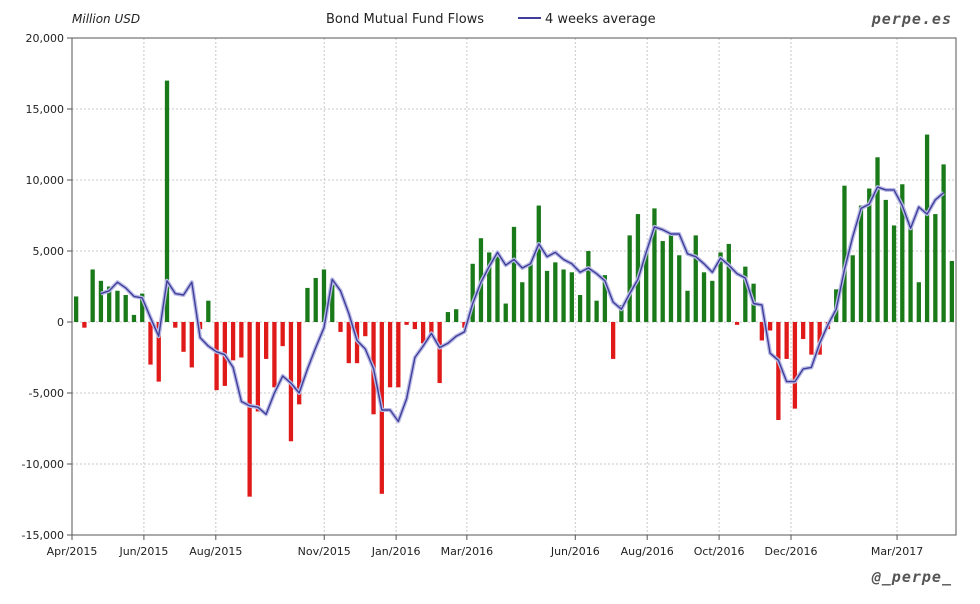 This screenshot has height=604, width=980. What do you see at coordinates (911, 577) in the screenshot?
I see `credit-handle: @_perpe_` at bounding box center [911, 577].